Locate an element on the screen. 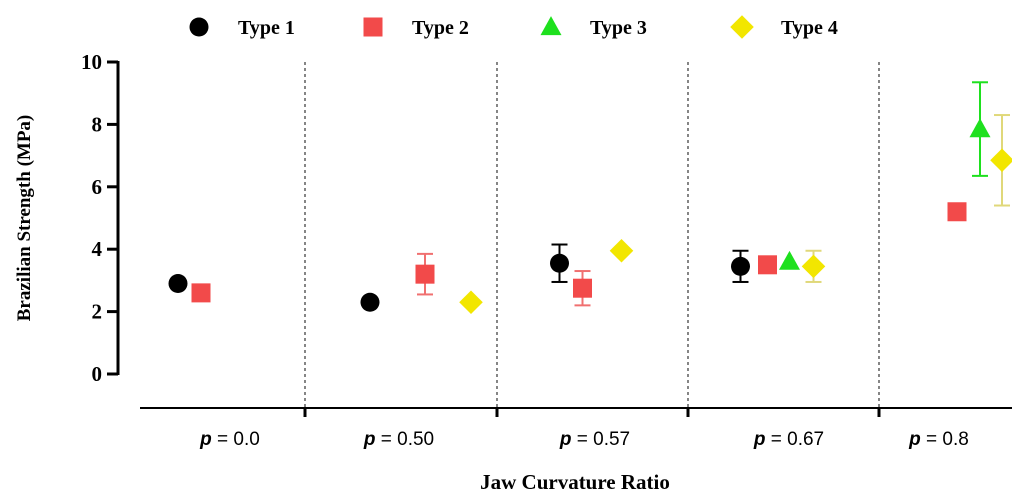 This screenshot has height=495, width=1012. x-axis: p = 0.0 p = 0.50 p = 0.57 p = 0.67 p = 0.8 is located at coordinates (576, 428).